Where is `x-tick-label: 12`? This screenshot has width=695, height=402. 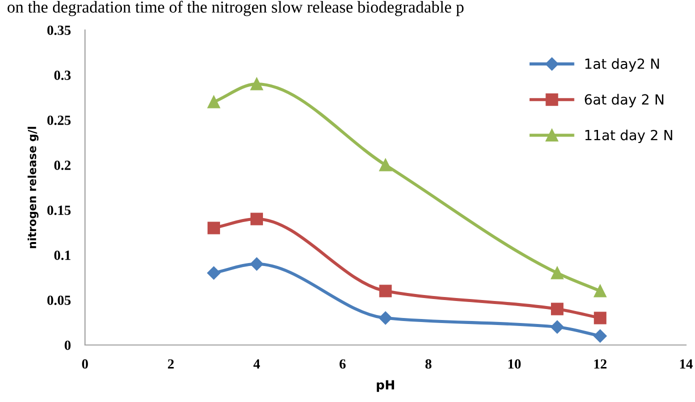
x-tick-label: 12 is located at coordinates (600, 364).